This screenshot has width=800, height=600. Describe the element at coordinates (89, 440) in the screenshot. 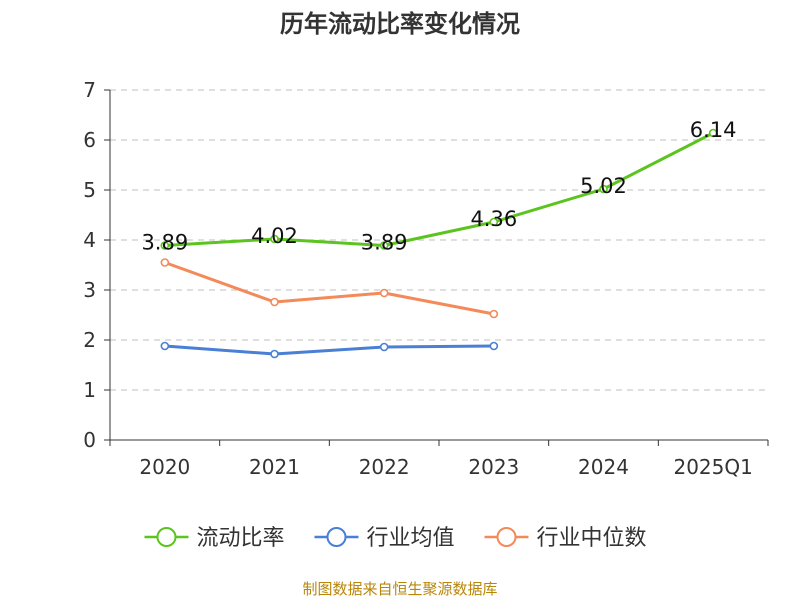

I see `y-tick-label: 0` at that location.